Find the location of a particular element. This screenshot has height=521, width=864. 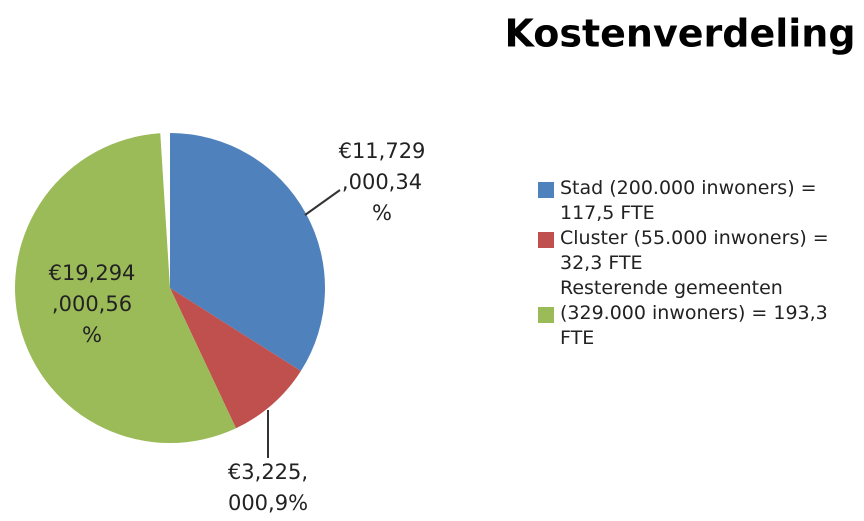

leader-line is located at coordinates (322, 202).